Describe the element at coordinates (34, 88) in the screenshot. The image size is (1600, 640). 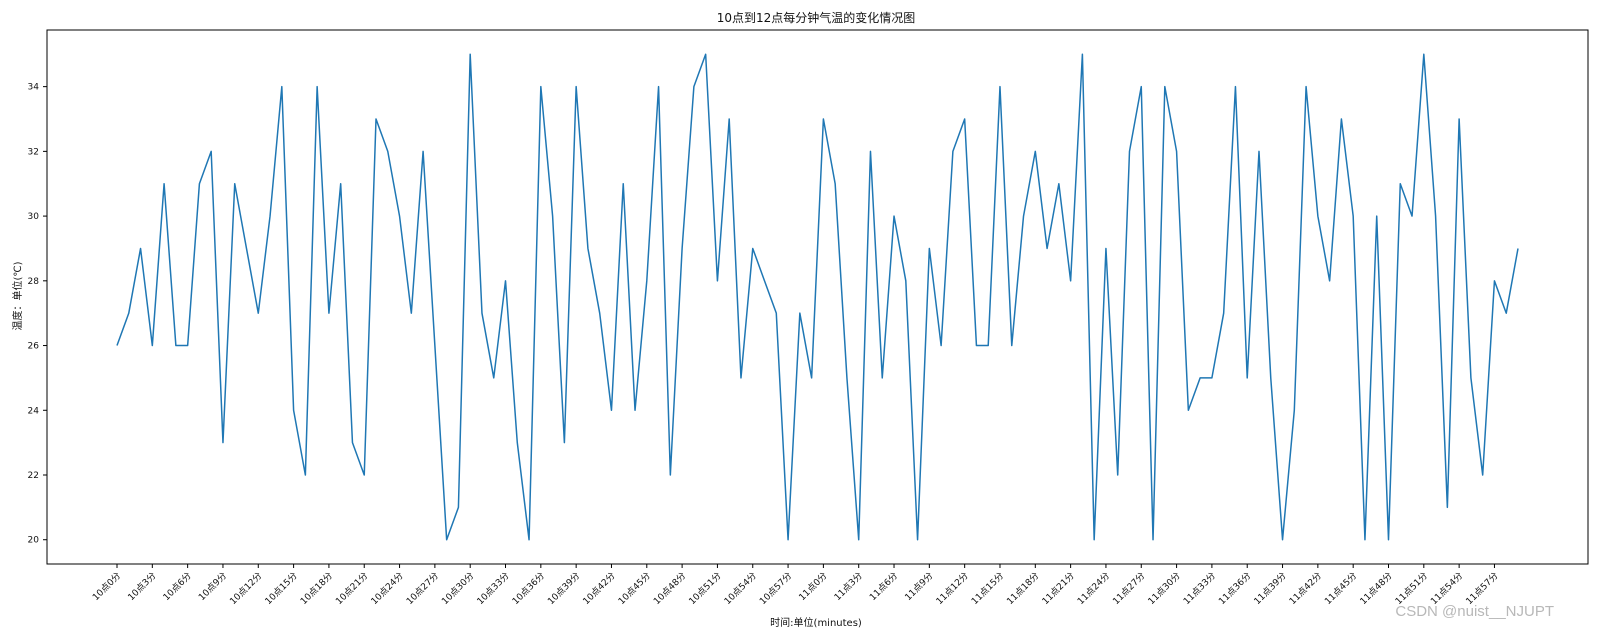
I see `y-tick-label: 34` at that location.